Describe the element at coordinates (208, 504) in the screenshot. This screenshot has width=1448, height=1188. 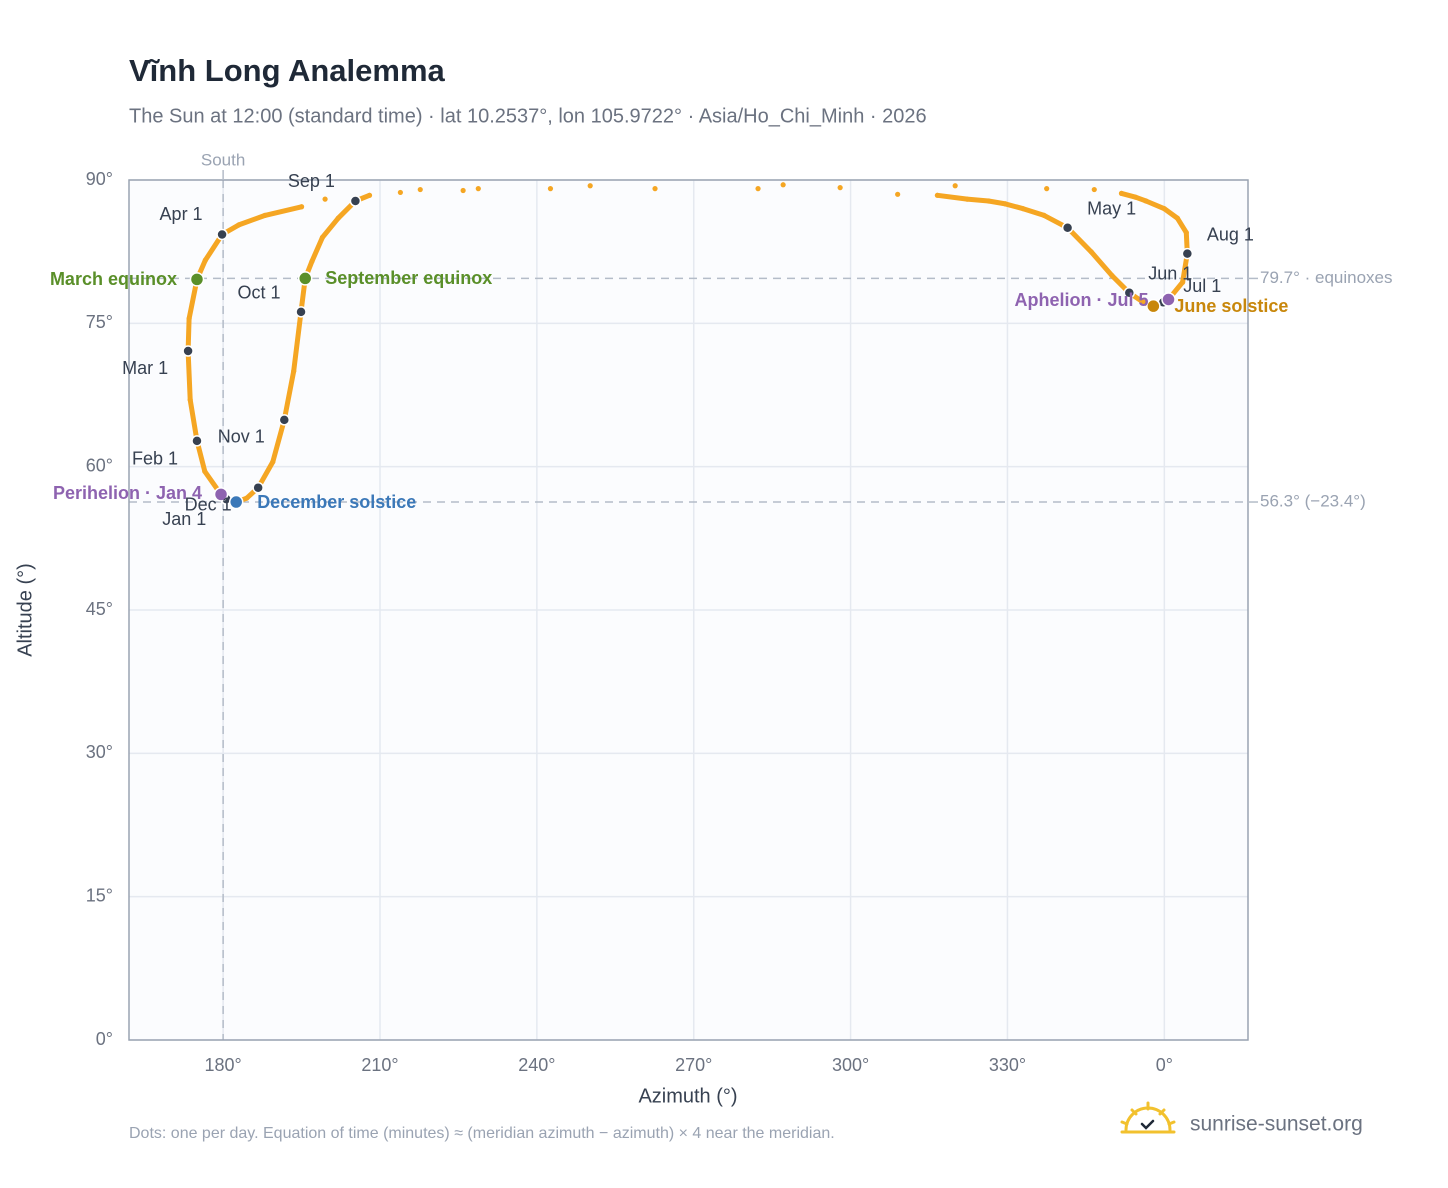
I see `month-label: Dec 1` at that location.